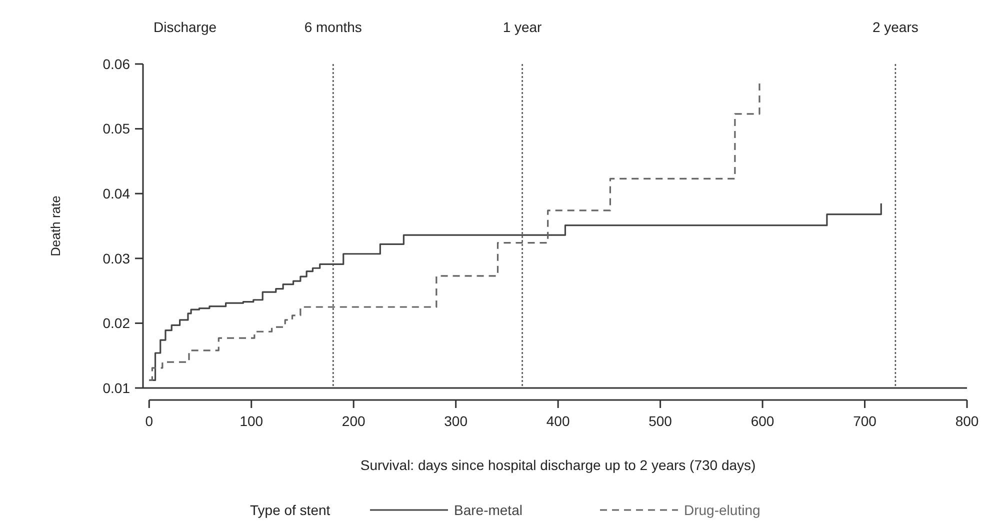 This screenshot has width=986, height=528. Describe the element at coordinates (967, 421) in the screenshot. I see `x-tick-label: 800` at that location.